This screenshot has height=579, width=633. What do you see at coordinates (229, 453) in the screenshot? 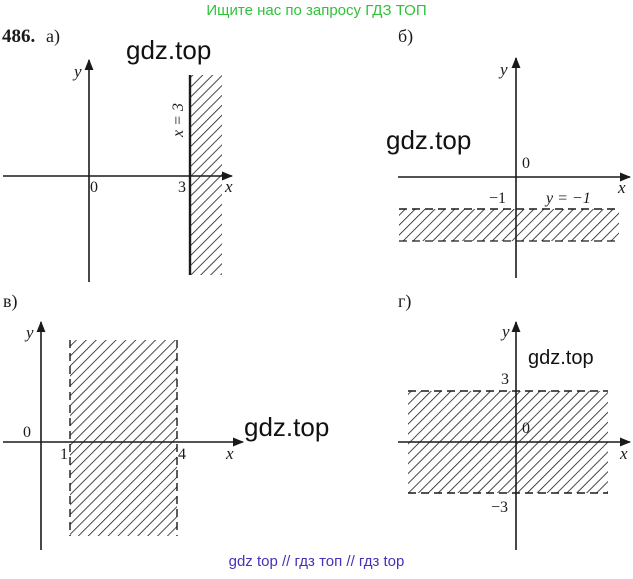
I see `panel-v-x-label: x` at bounding box center [229, 453].